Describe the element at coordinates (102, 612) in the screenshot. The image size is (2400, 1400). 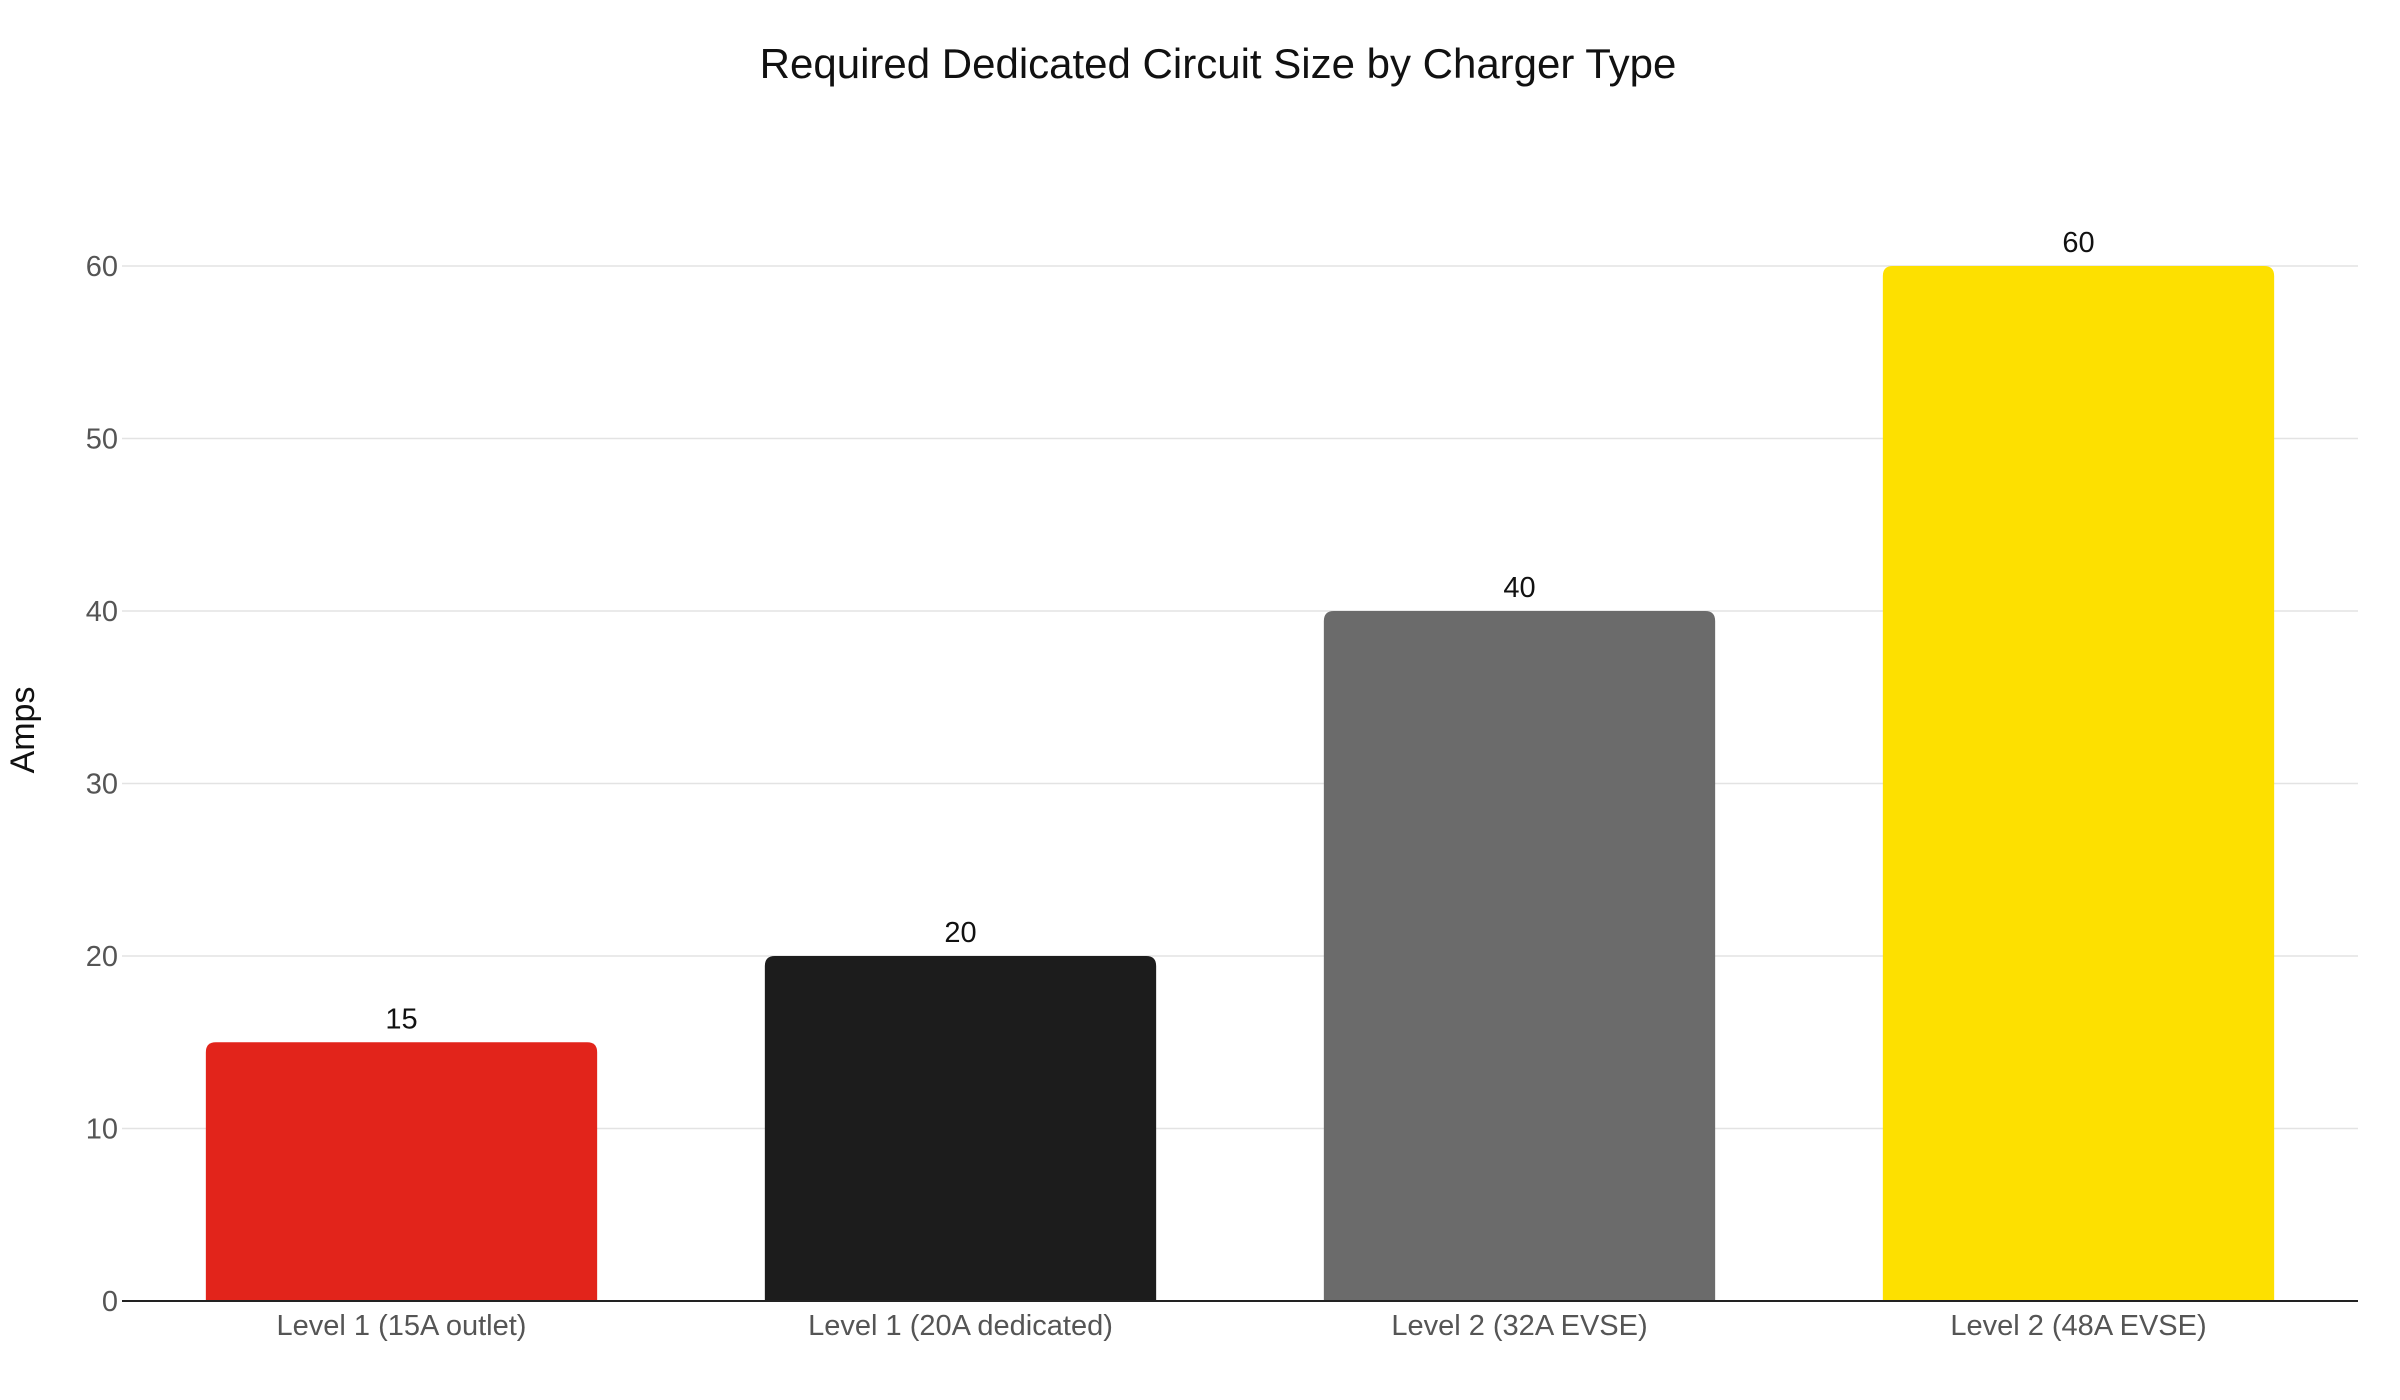
I see `y-tick-label: 40` at that location.